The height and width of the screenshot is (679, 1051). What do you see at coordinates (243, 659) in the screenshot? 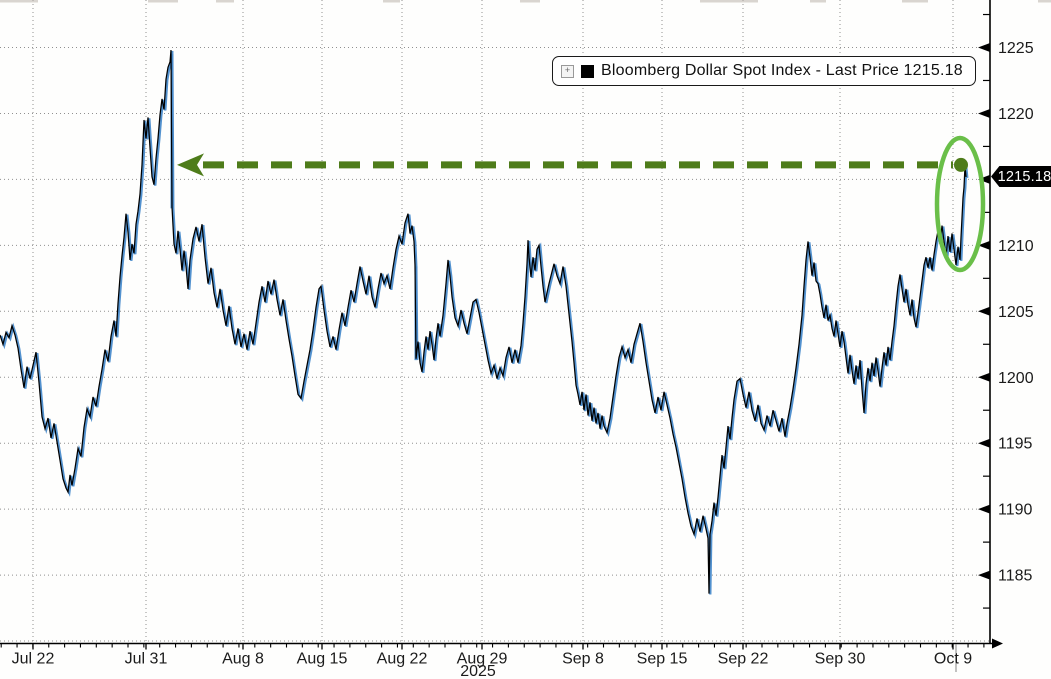
I see `x-tick-label: Aug 8` at bounding box center [243, 659].